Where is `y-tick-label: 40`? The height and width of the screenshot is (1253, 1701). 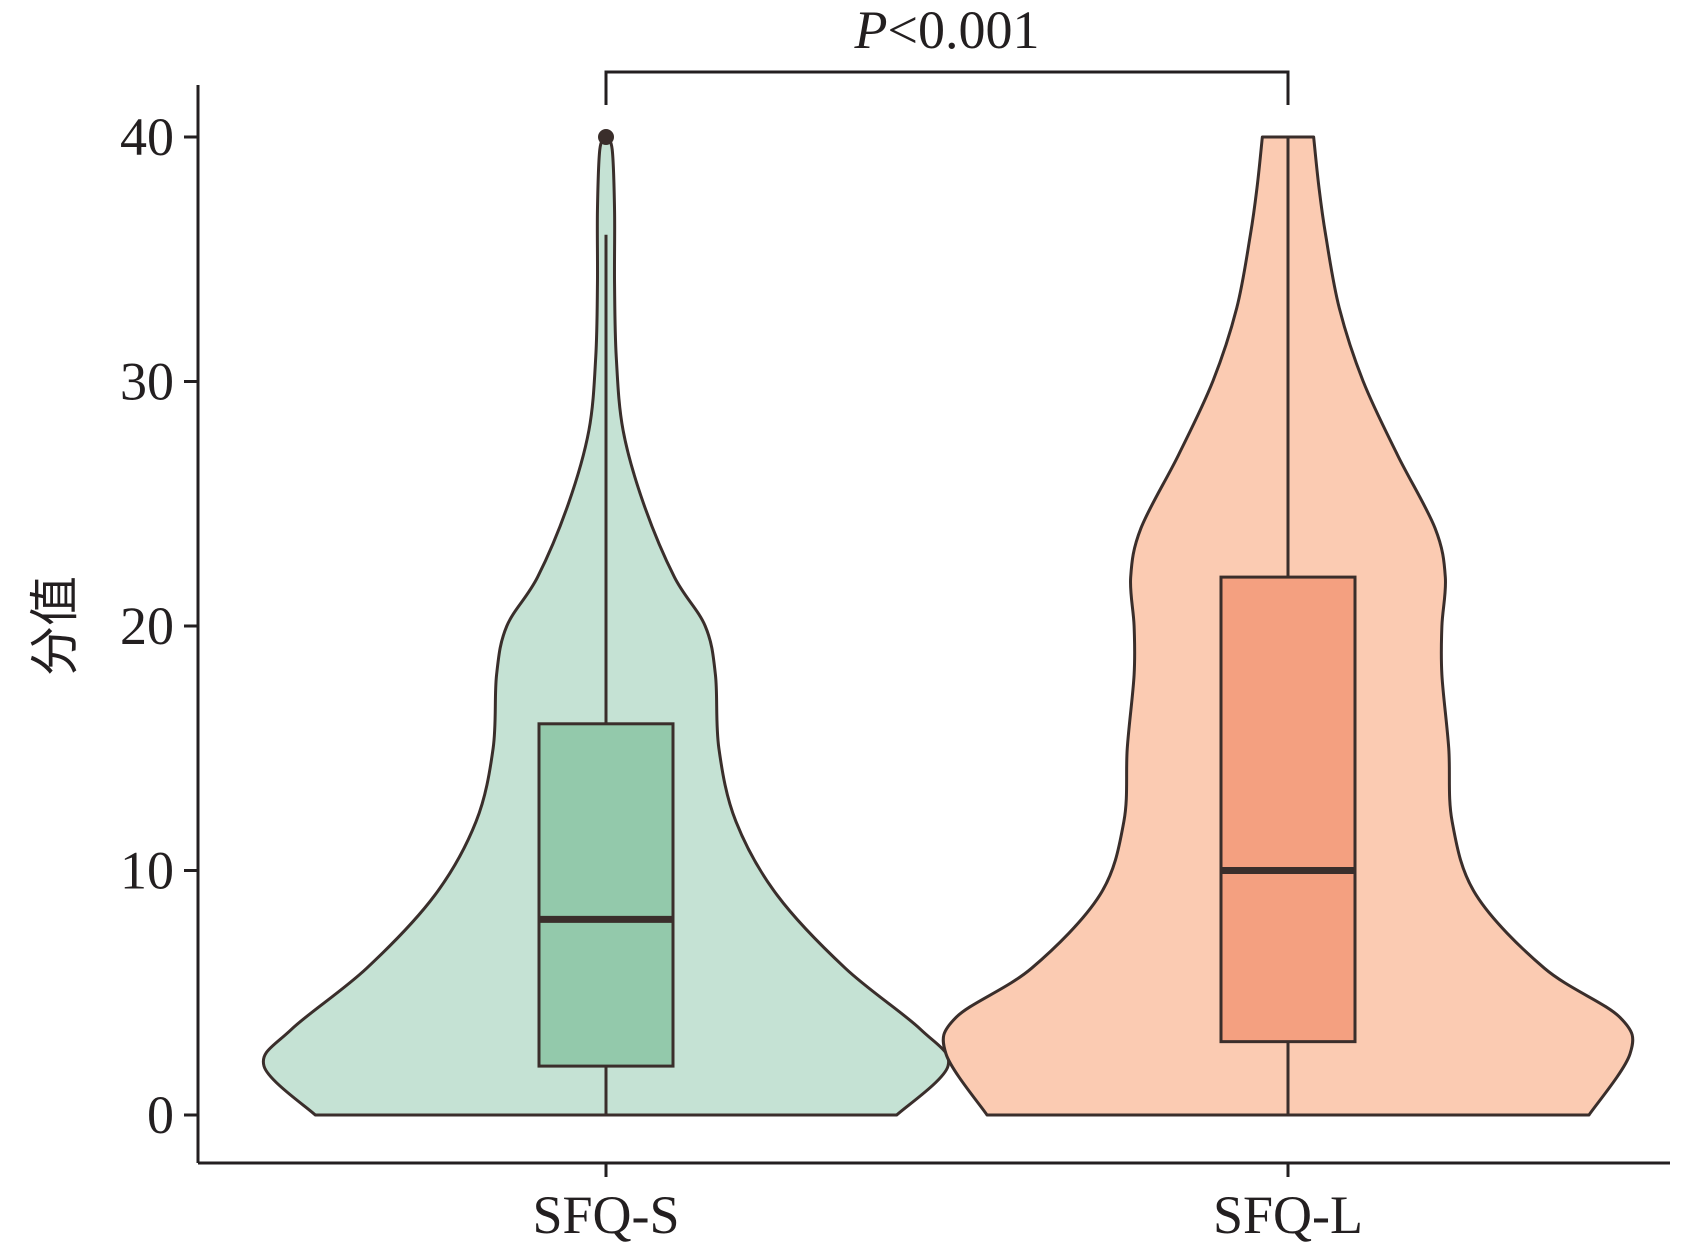 y-tick-label: 40 is located at coordinates (147, 137).